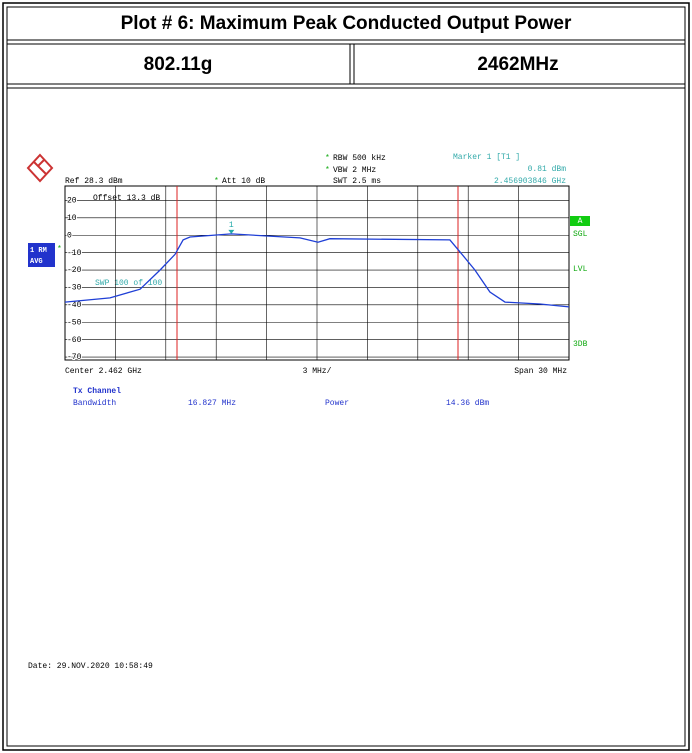 The height and width of the screenshot is (753, 692). I want to click on side-badge, so click(580, 221).